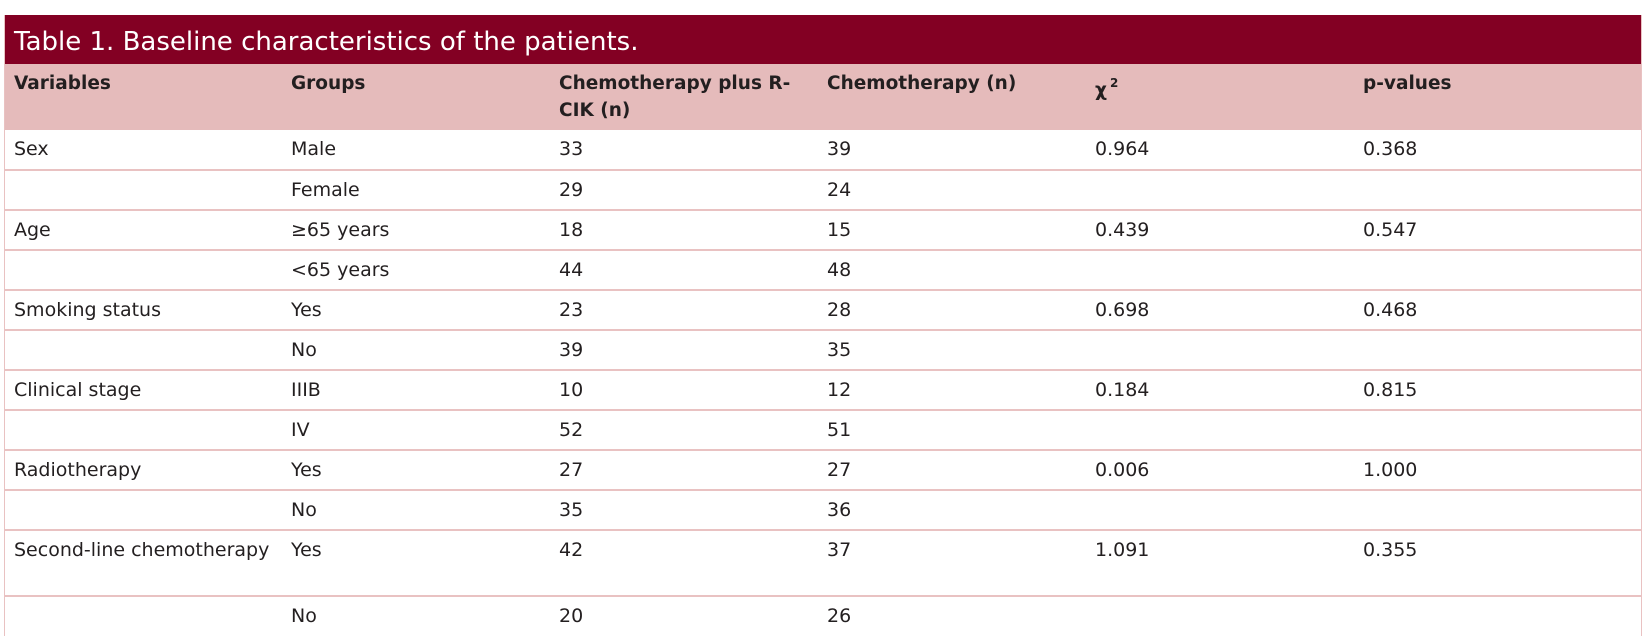 The width and height of the screenshot is (1644, 637). I want to click on cell-variable: Clinical stage, so click(143, 389).